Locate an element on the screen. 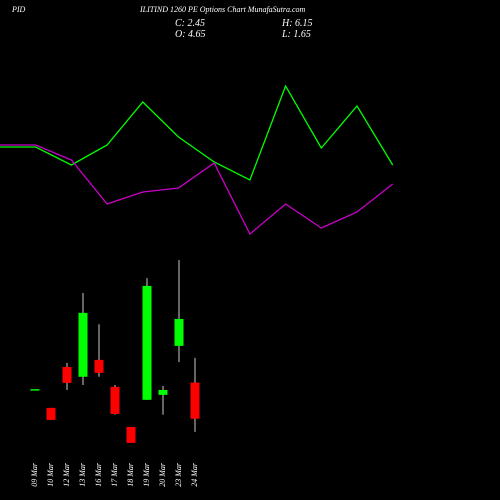 This screenshot has width=500, height=500. x-tick-label: 23 Mar is located at coordinates (178, 474).